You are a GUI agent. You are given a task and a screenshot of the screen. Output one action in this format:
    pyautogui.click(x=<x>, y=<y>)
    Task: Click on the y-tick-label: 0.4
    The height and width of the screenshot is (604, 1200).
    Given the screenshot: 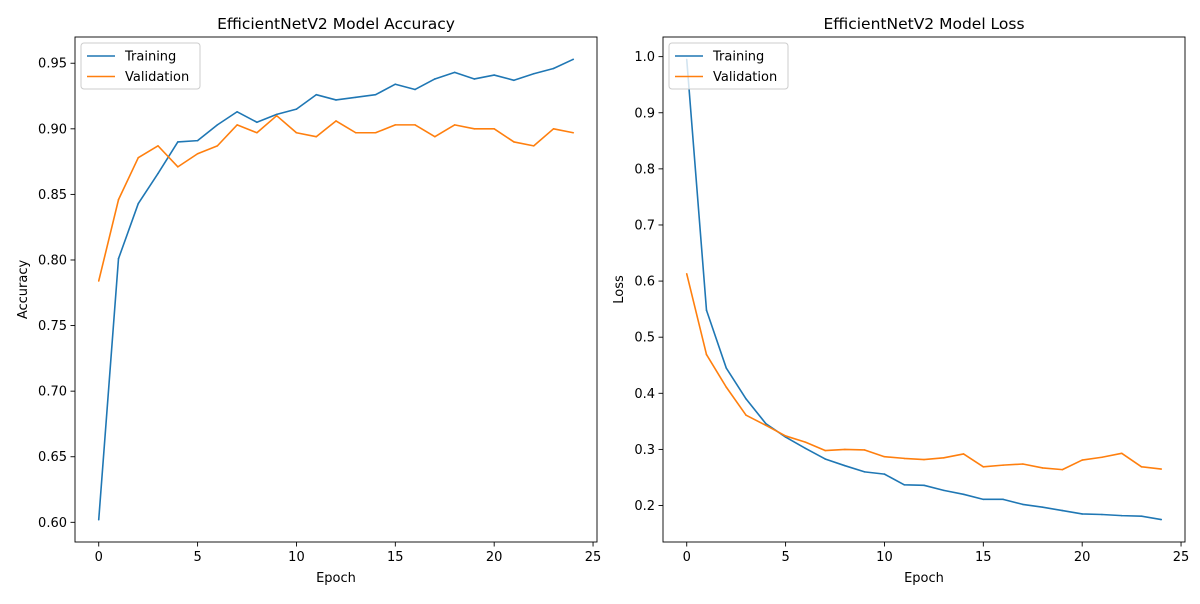 What is the action you would take?
    pyautogui.click(x=644, y=394)
    